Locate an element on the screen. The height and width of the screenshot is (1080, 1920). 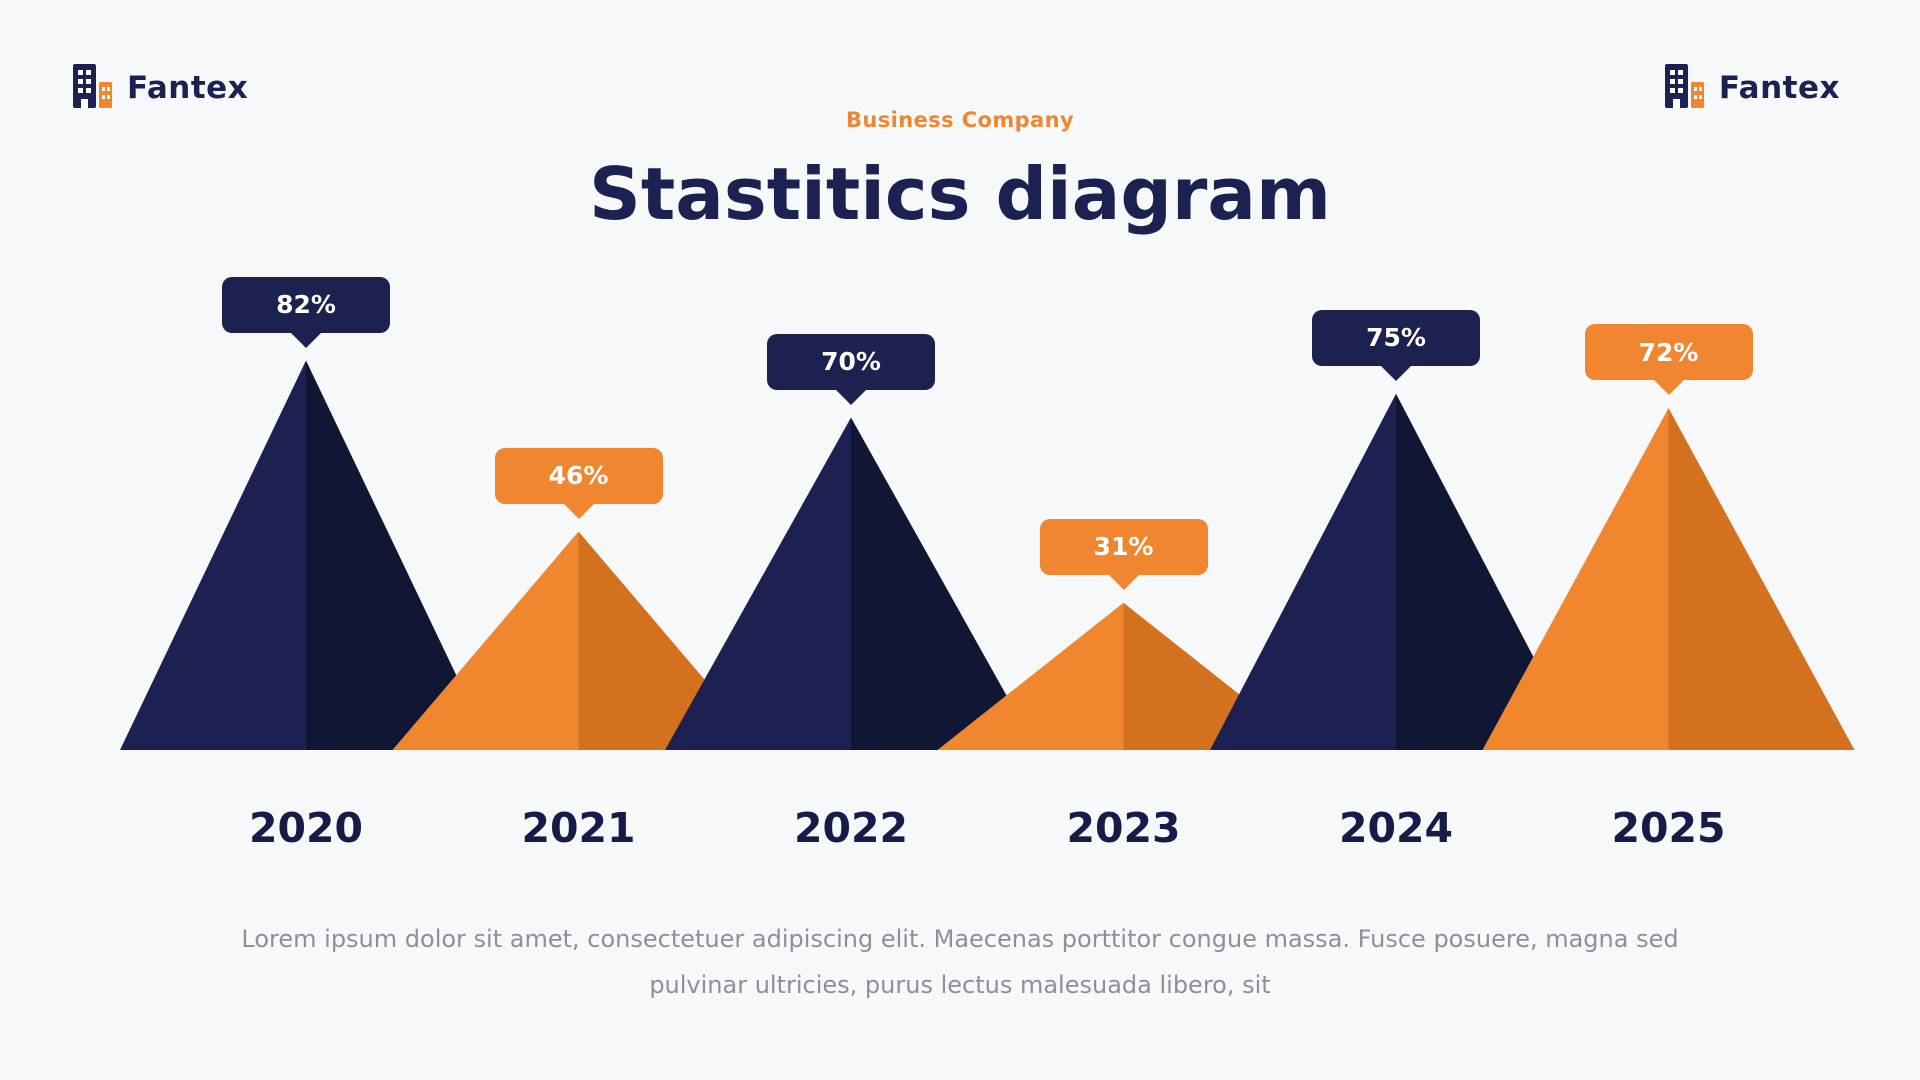
peak-2020 is located at coordinates (306, 555).